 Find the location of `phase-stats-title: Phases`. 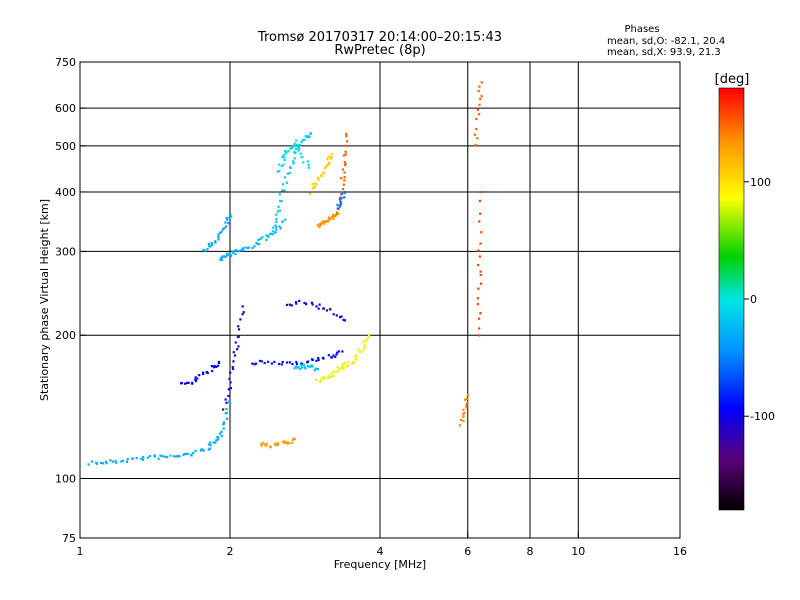

phase-stats-title: Phases is located at coordinates (641, 29).